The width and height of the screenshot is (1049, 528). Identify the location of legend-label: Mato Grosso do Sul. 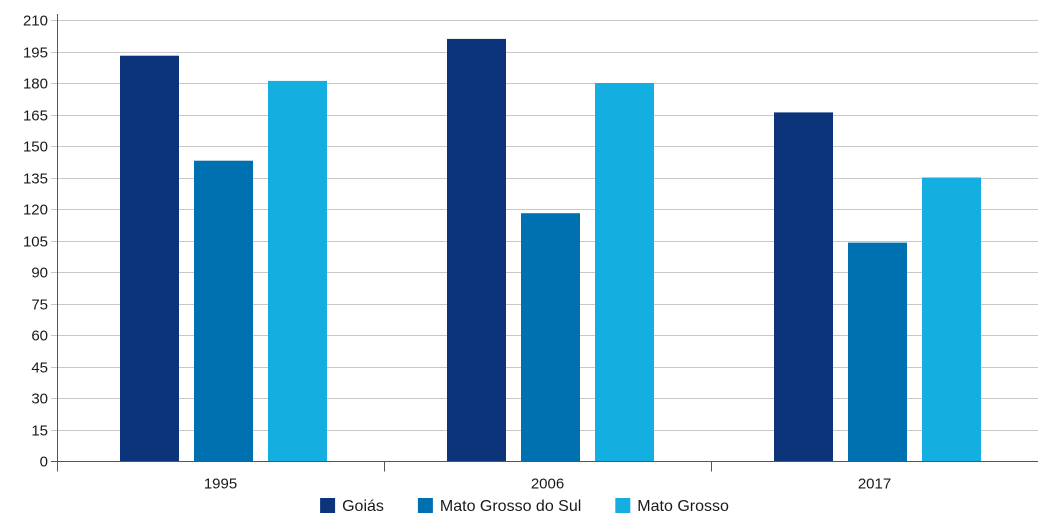
(510, 506).